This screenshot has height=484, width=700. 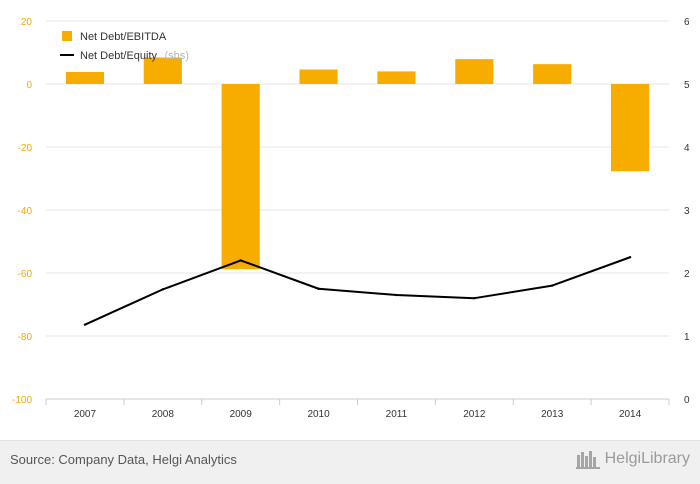 I want to click on legend: Net Debt/EBITDA Net Debt/Equity (shs), so click(x=124, y=47).